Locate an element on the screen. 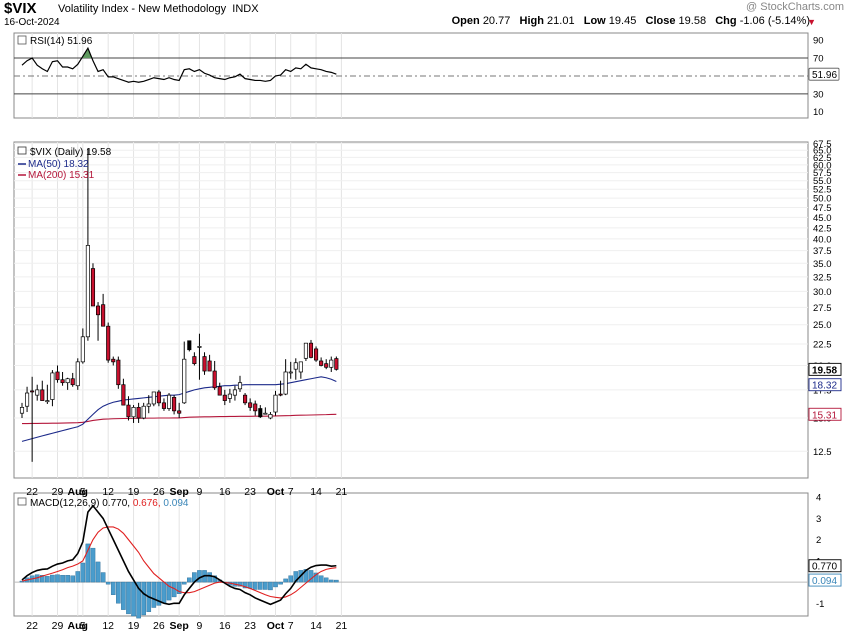  macd-tick-label: -1 is located at coordinates (820, 604).